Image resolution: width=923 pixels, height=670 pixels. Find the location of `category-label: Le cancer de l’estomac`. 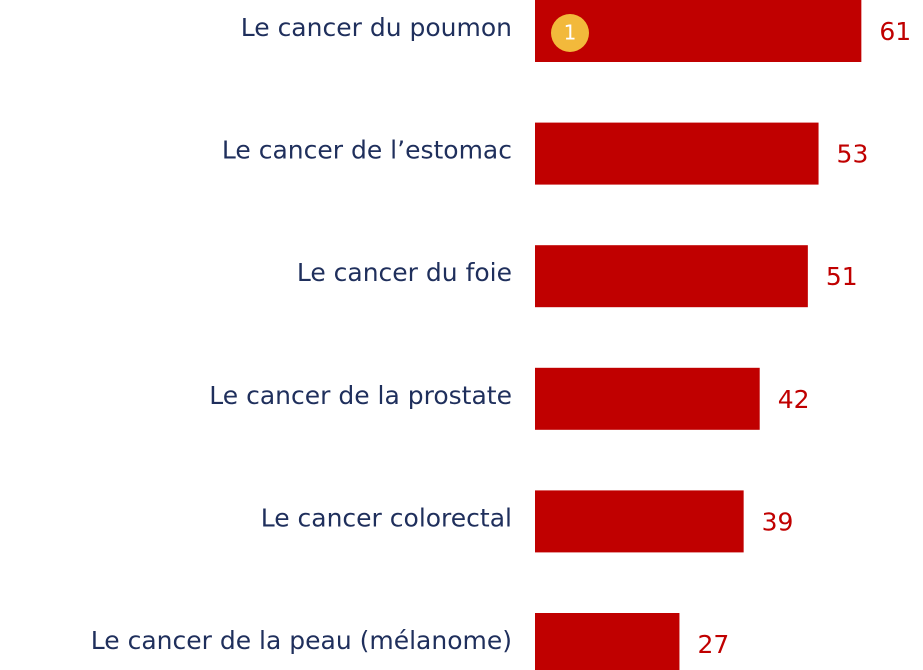

category-label: Le cancer de l’estomac is located at coordinates (367, 150).